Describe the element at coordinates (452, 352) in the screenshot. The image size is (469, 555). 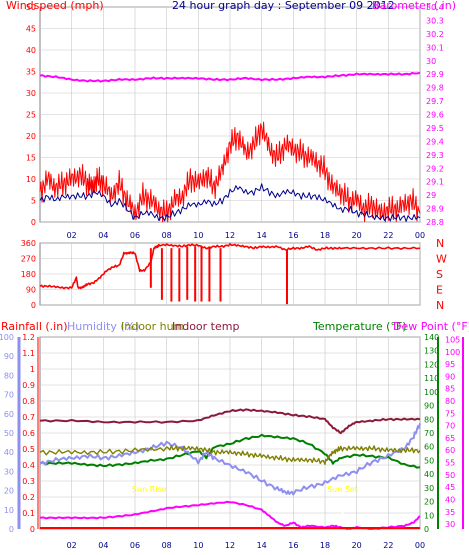
I see `dewpoint-tick-label: 100` at that location.